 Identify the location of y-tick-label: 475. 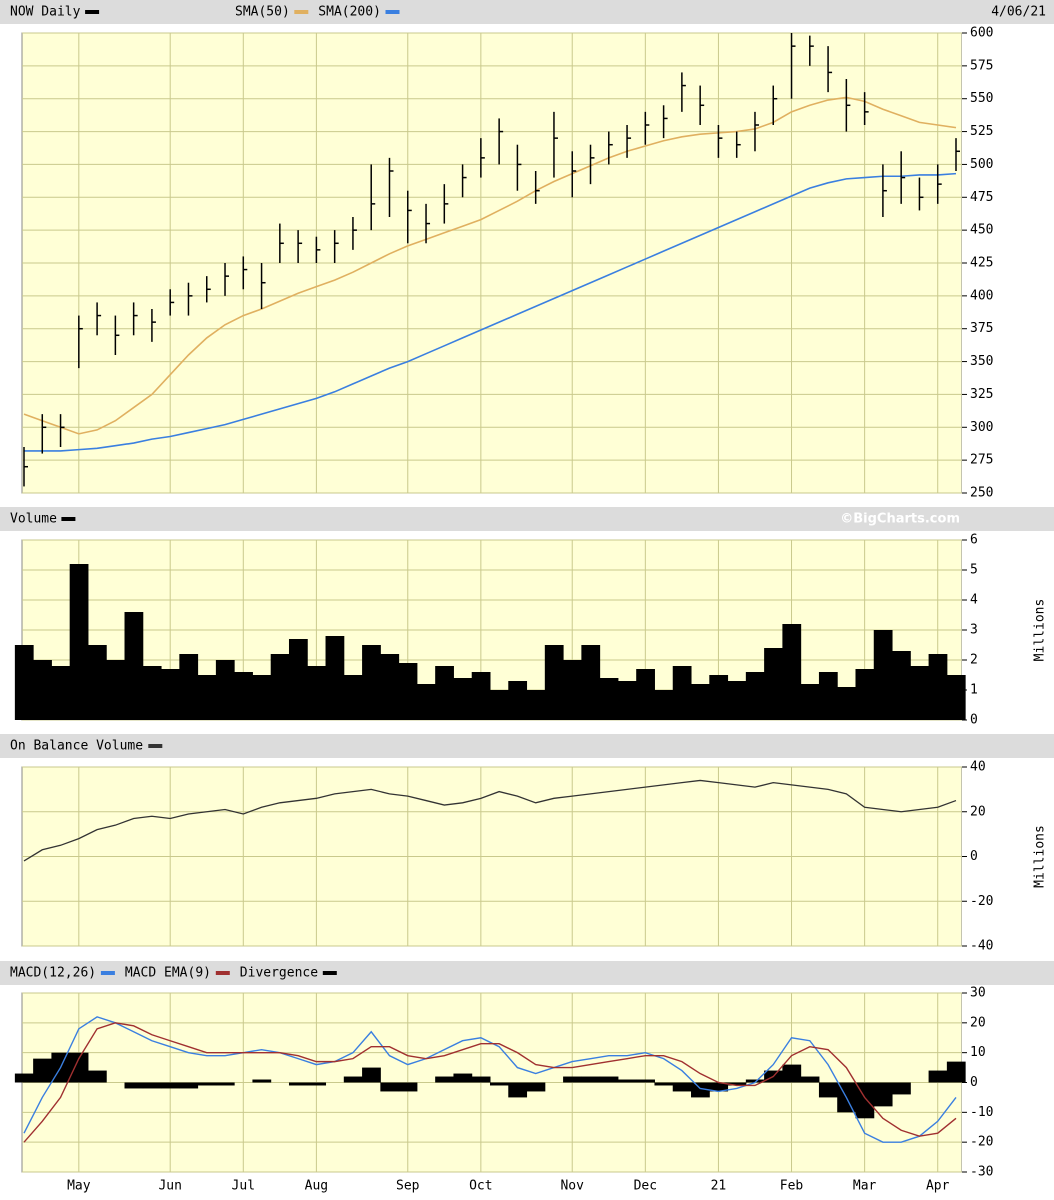
(981, 197).